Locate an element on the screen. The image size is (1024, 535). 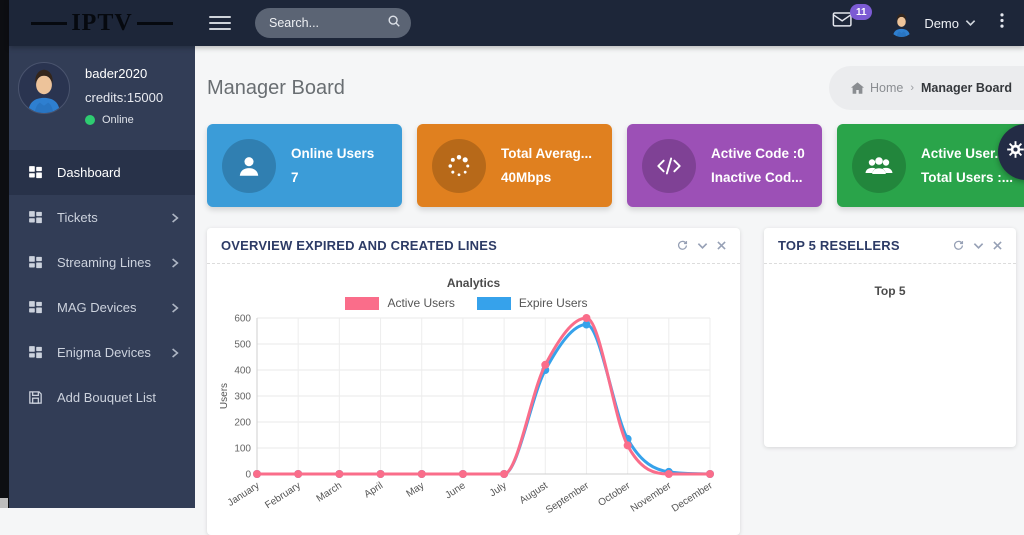
chart-panel-title: OVERVIEW EXPIRED AND CREATED LINES is located at coordinates (359, 245).